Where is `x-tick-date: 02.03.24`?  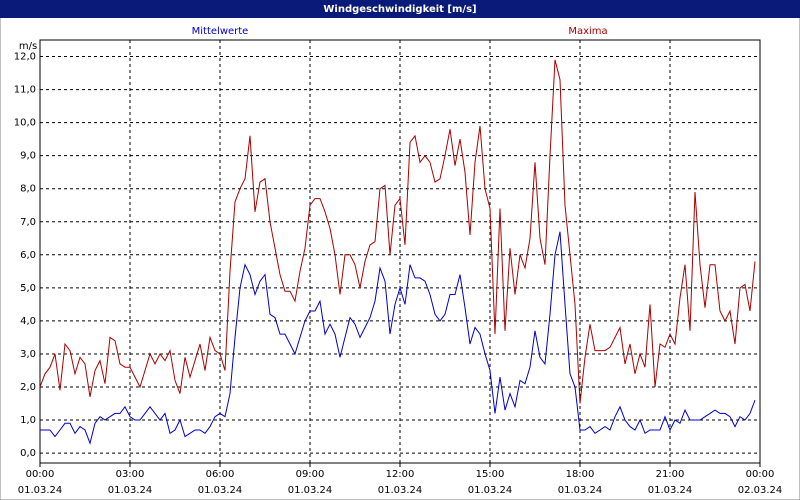 x-tick-date: 02.03.24 is located at coordinates (760, 490).